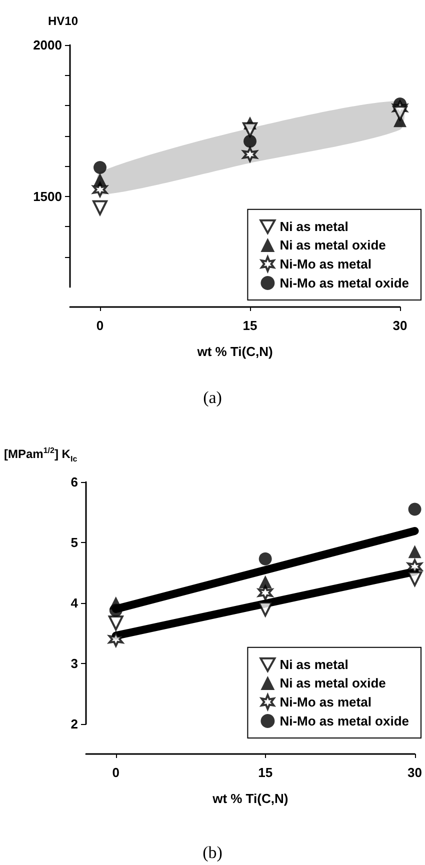  What do you see at coordinates (47, 45) in the screenshot?
I see `y-tick-label: 2000` at bounding box center [47, 45].